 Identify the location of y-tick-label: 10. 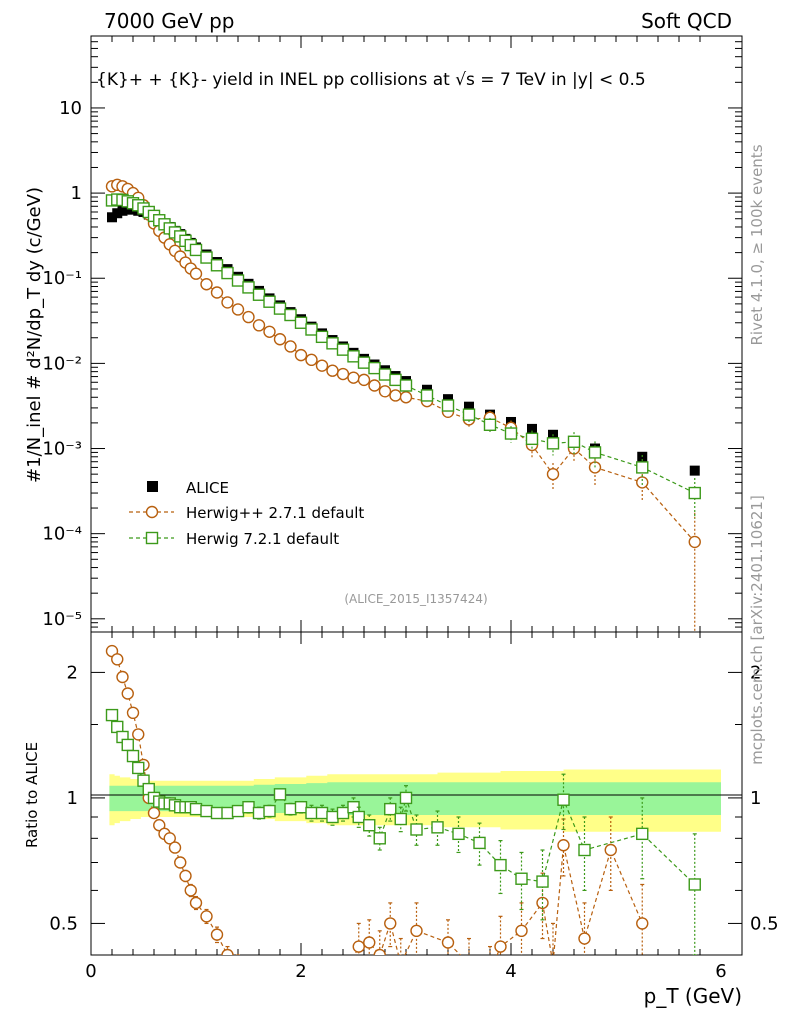
(70, 108).